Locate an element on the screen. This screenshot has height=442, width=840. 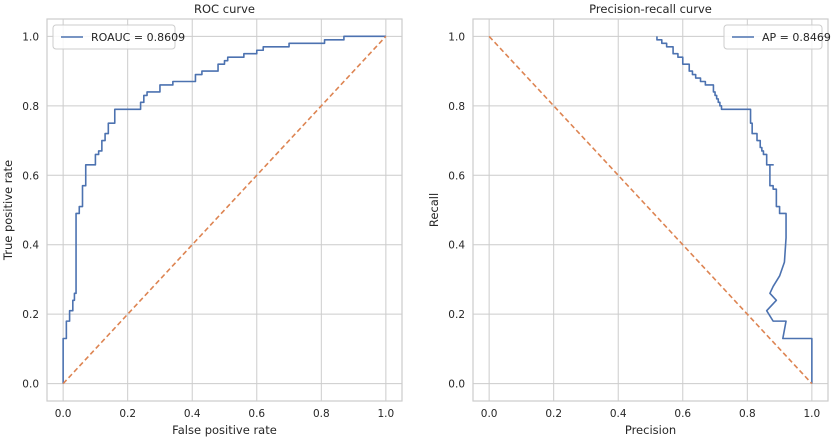
roc-x-tick-label: 0.0 is located at coordinates (63, 414).